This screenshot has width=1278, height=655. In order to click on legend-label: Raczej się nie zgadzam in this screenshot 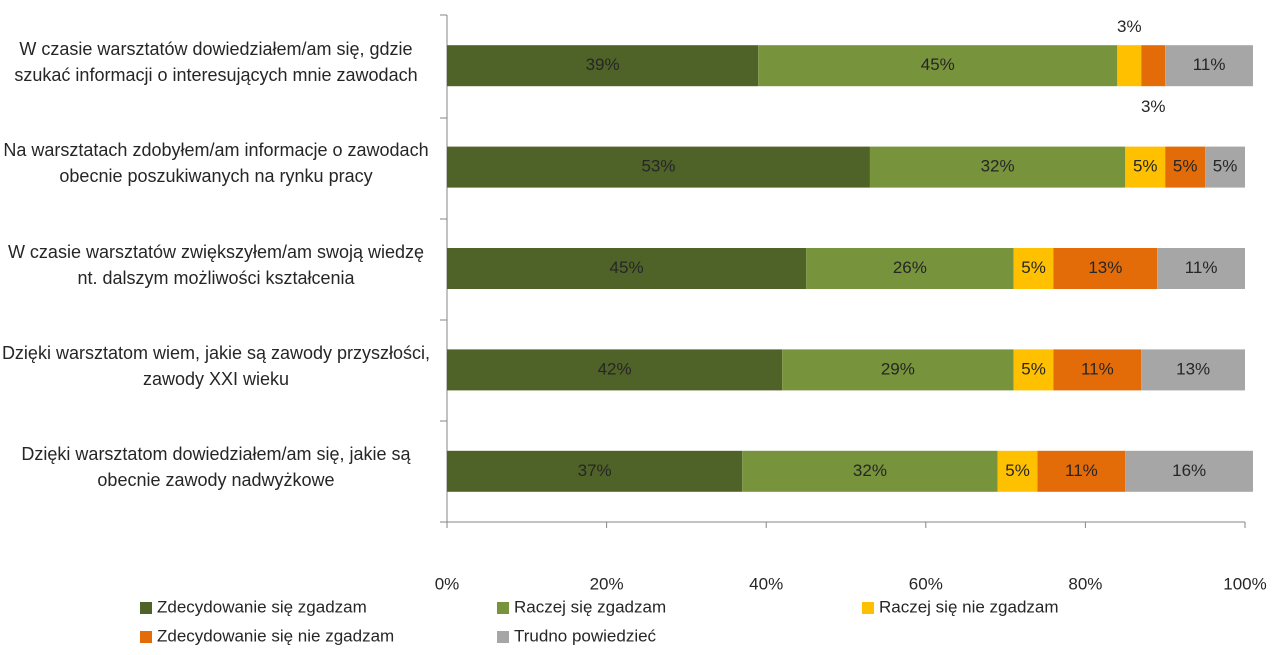, I will do `click(969, 606)`.